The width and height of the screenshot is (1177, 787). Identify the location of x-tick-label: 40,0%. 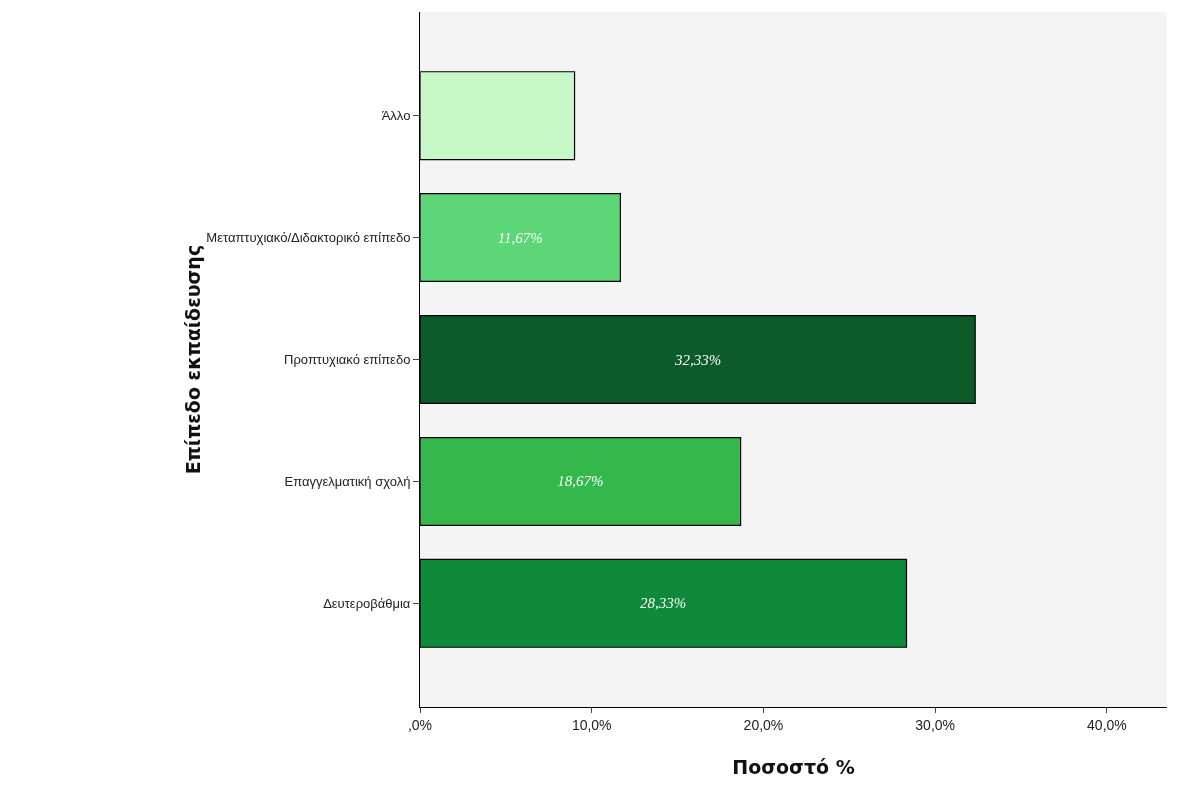
(1107, 724).